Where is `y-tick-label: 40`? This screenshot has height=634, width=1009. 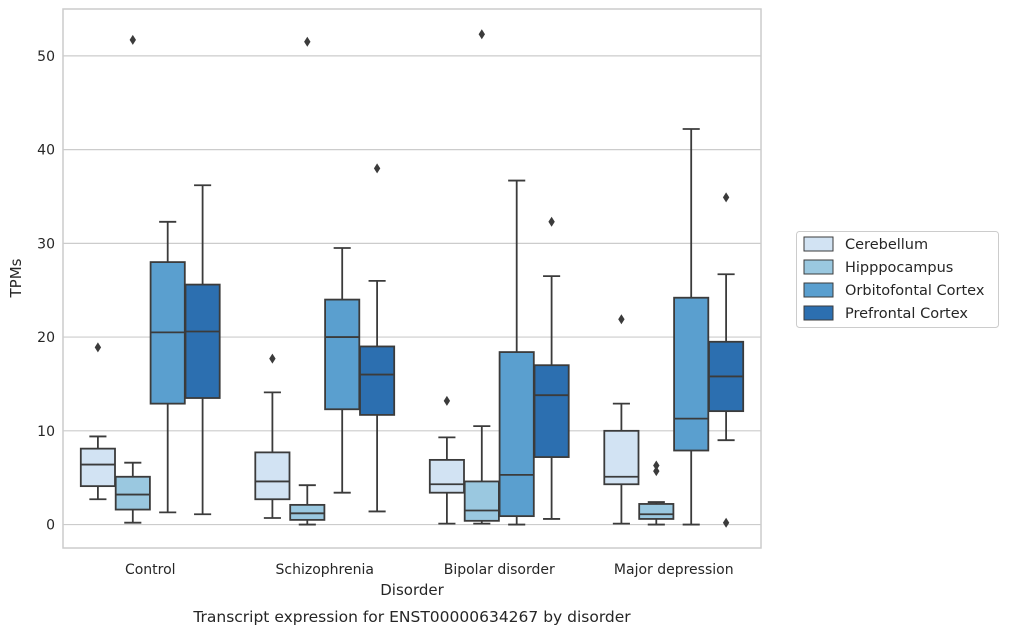
y-tick-label: 40 is located at coordinates (46, 151).